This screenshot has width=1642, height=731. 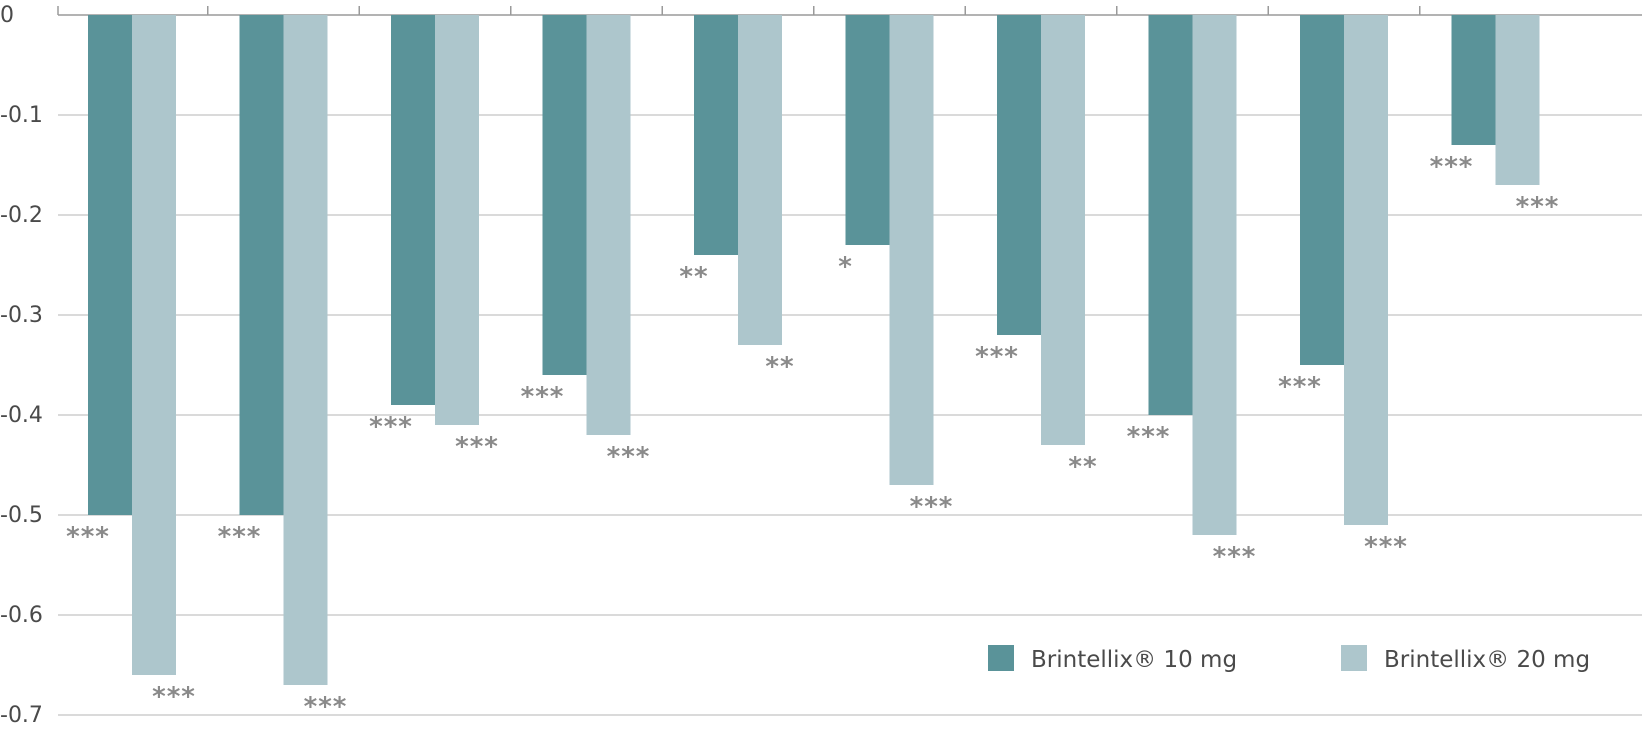 I want to click on significance-label: *, so click(x=845, y=267).